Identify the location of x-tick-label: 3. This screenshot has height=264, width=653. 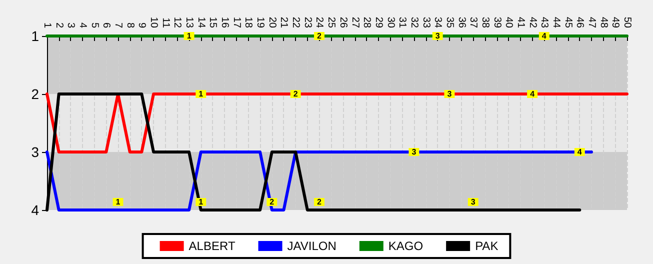
(70, 25).